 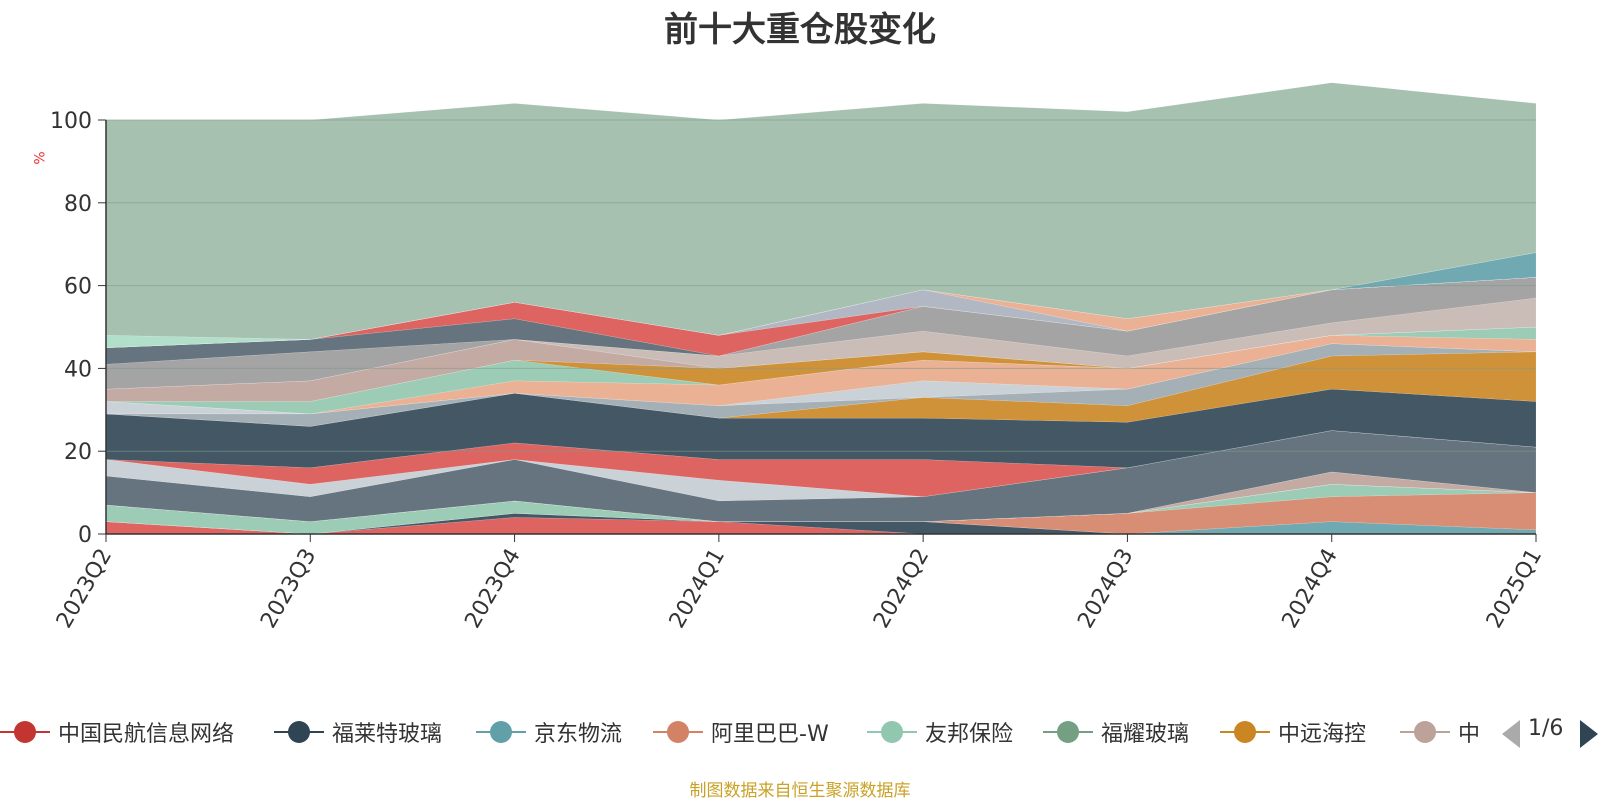 I want to click on chart-title: 前十大重仓股变化, so click(x=800, y=30).